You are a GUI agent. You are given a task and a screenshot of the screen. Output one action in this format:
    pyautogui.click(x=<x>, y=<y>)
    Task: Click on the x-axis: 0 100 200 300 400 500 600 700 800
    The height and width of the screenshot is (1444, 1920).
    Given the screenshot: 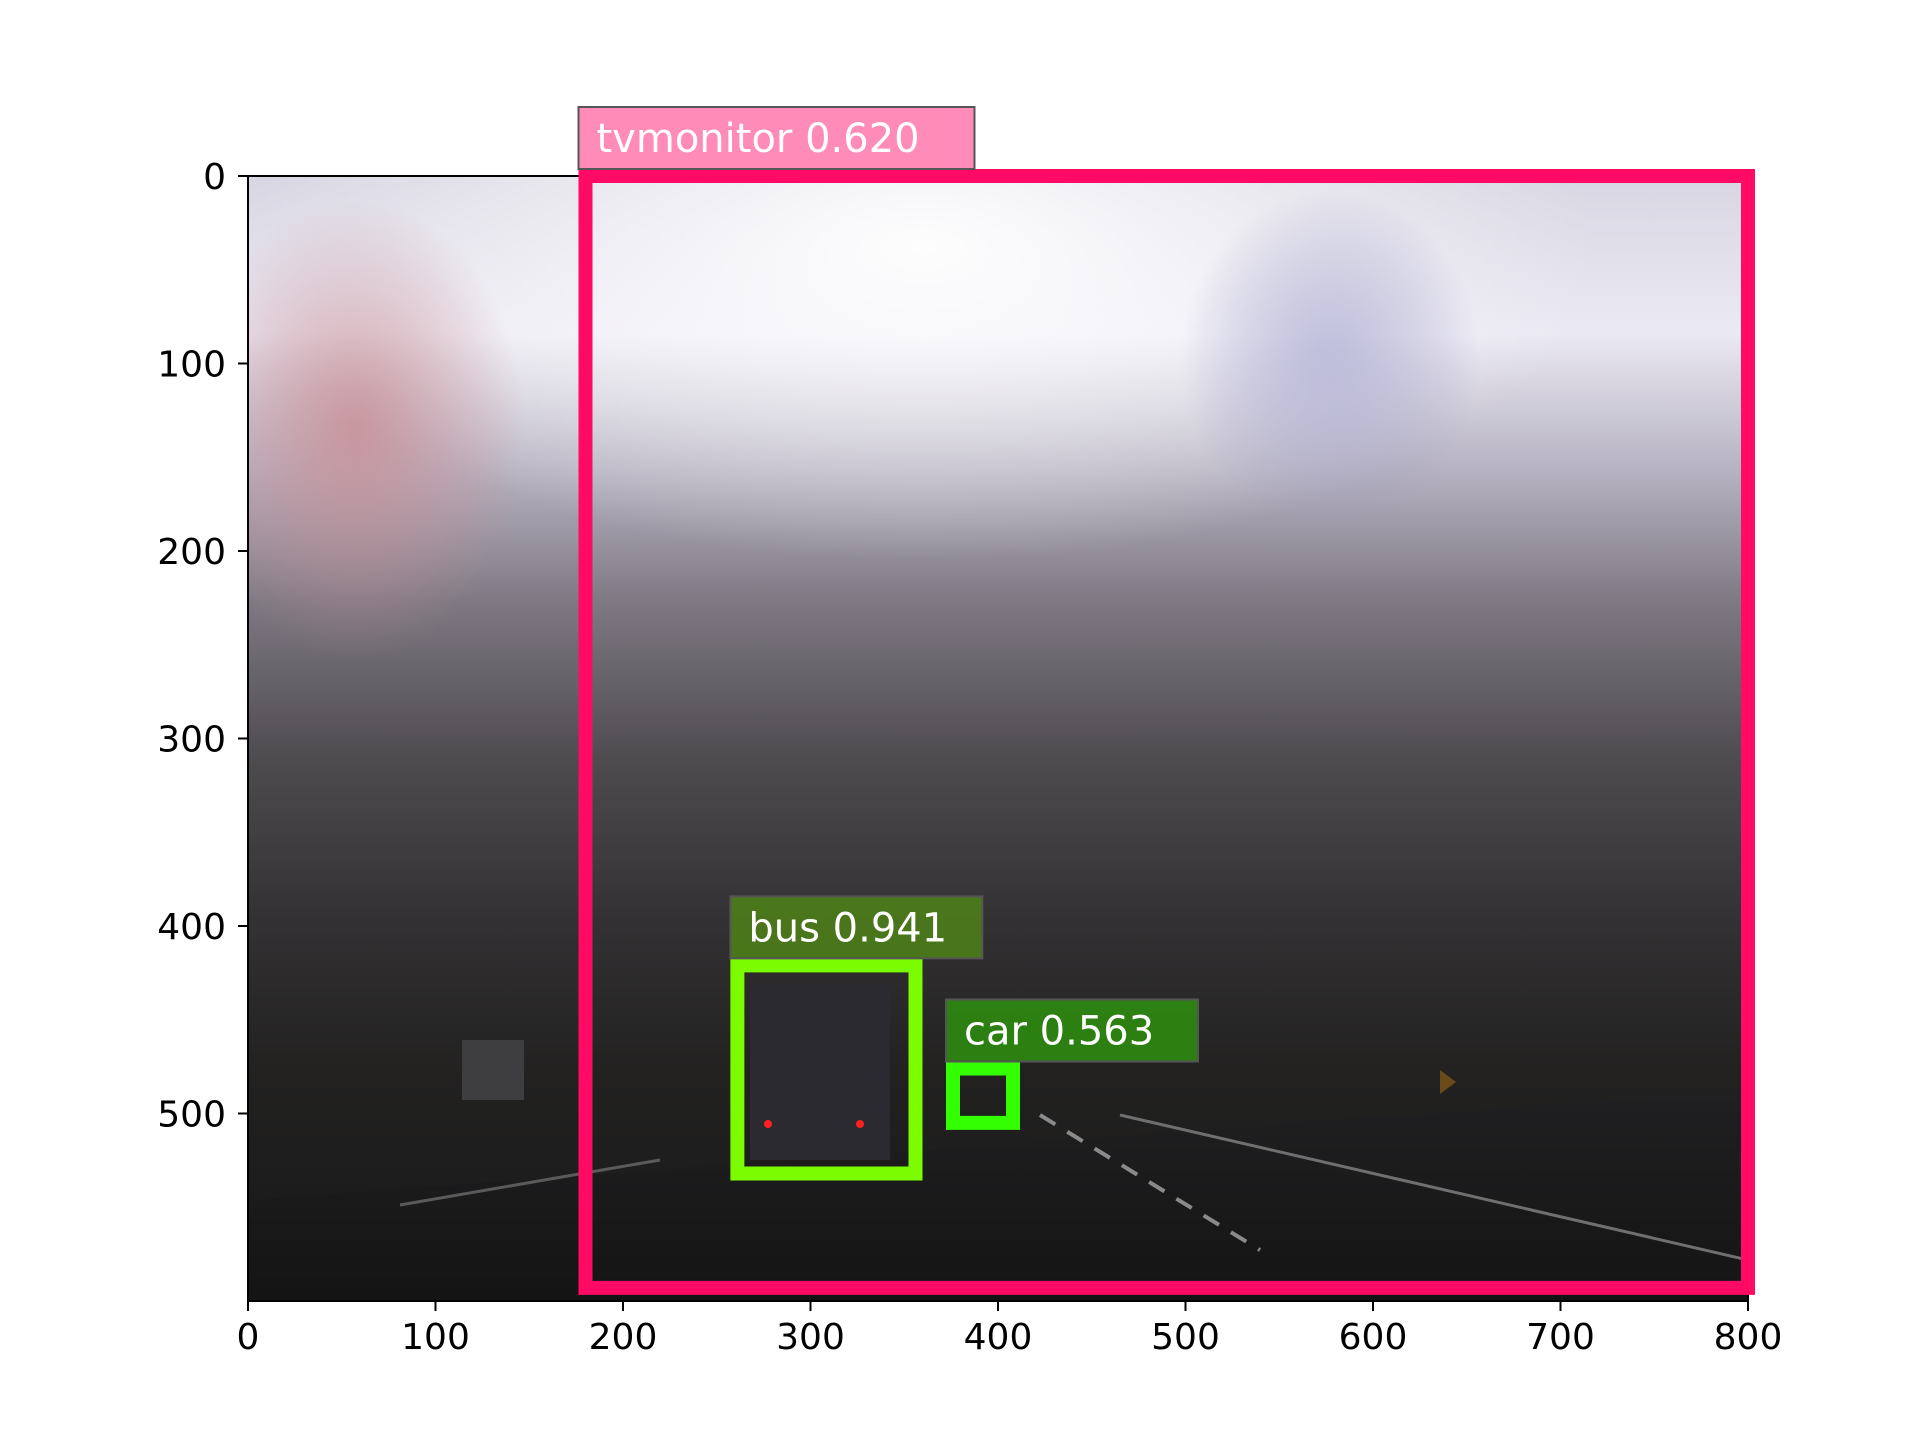 What is the action you would take?
    pyautogui.click(x=1010, y=1329)
    